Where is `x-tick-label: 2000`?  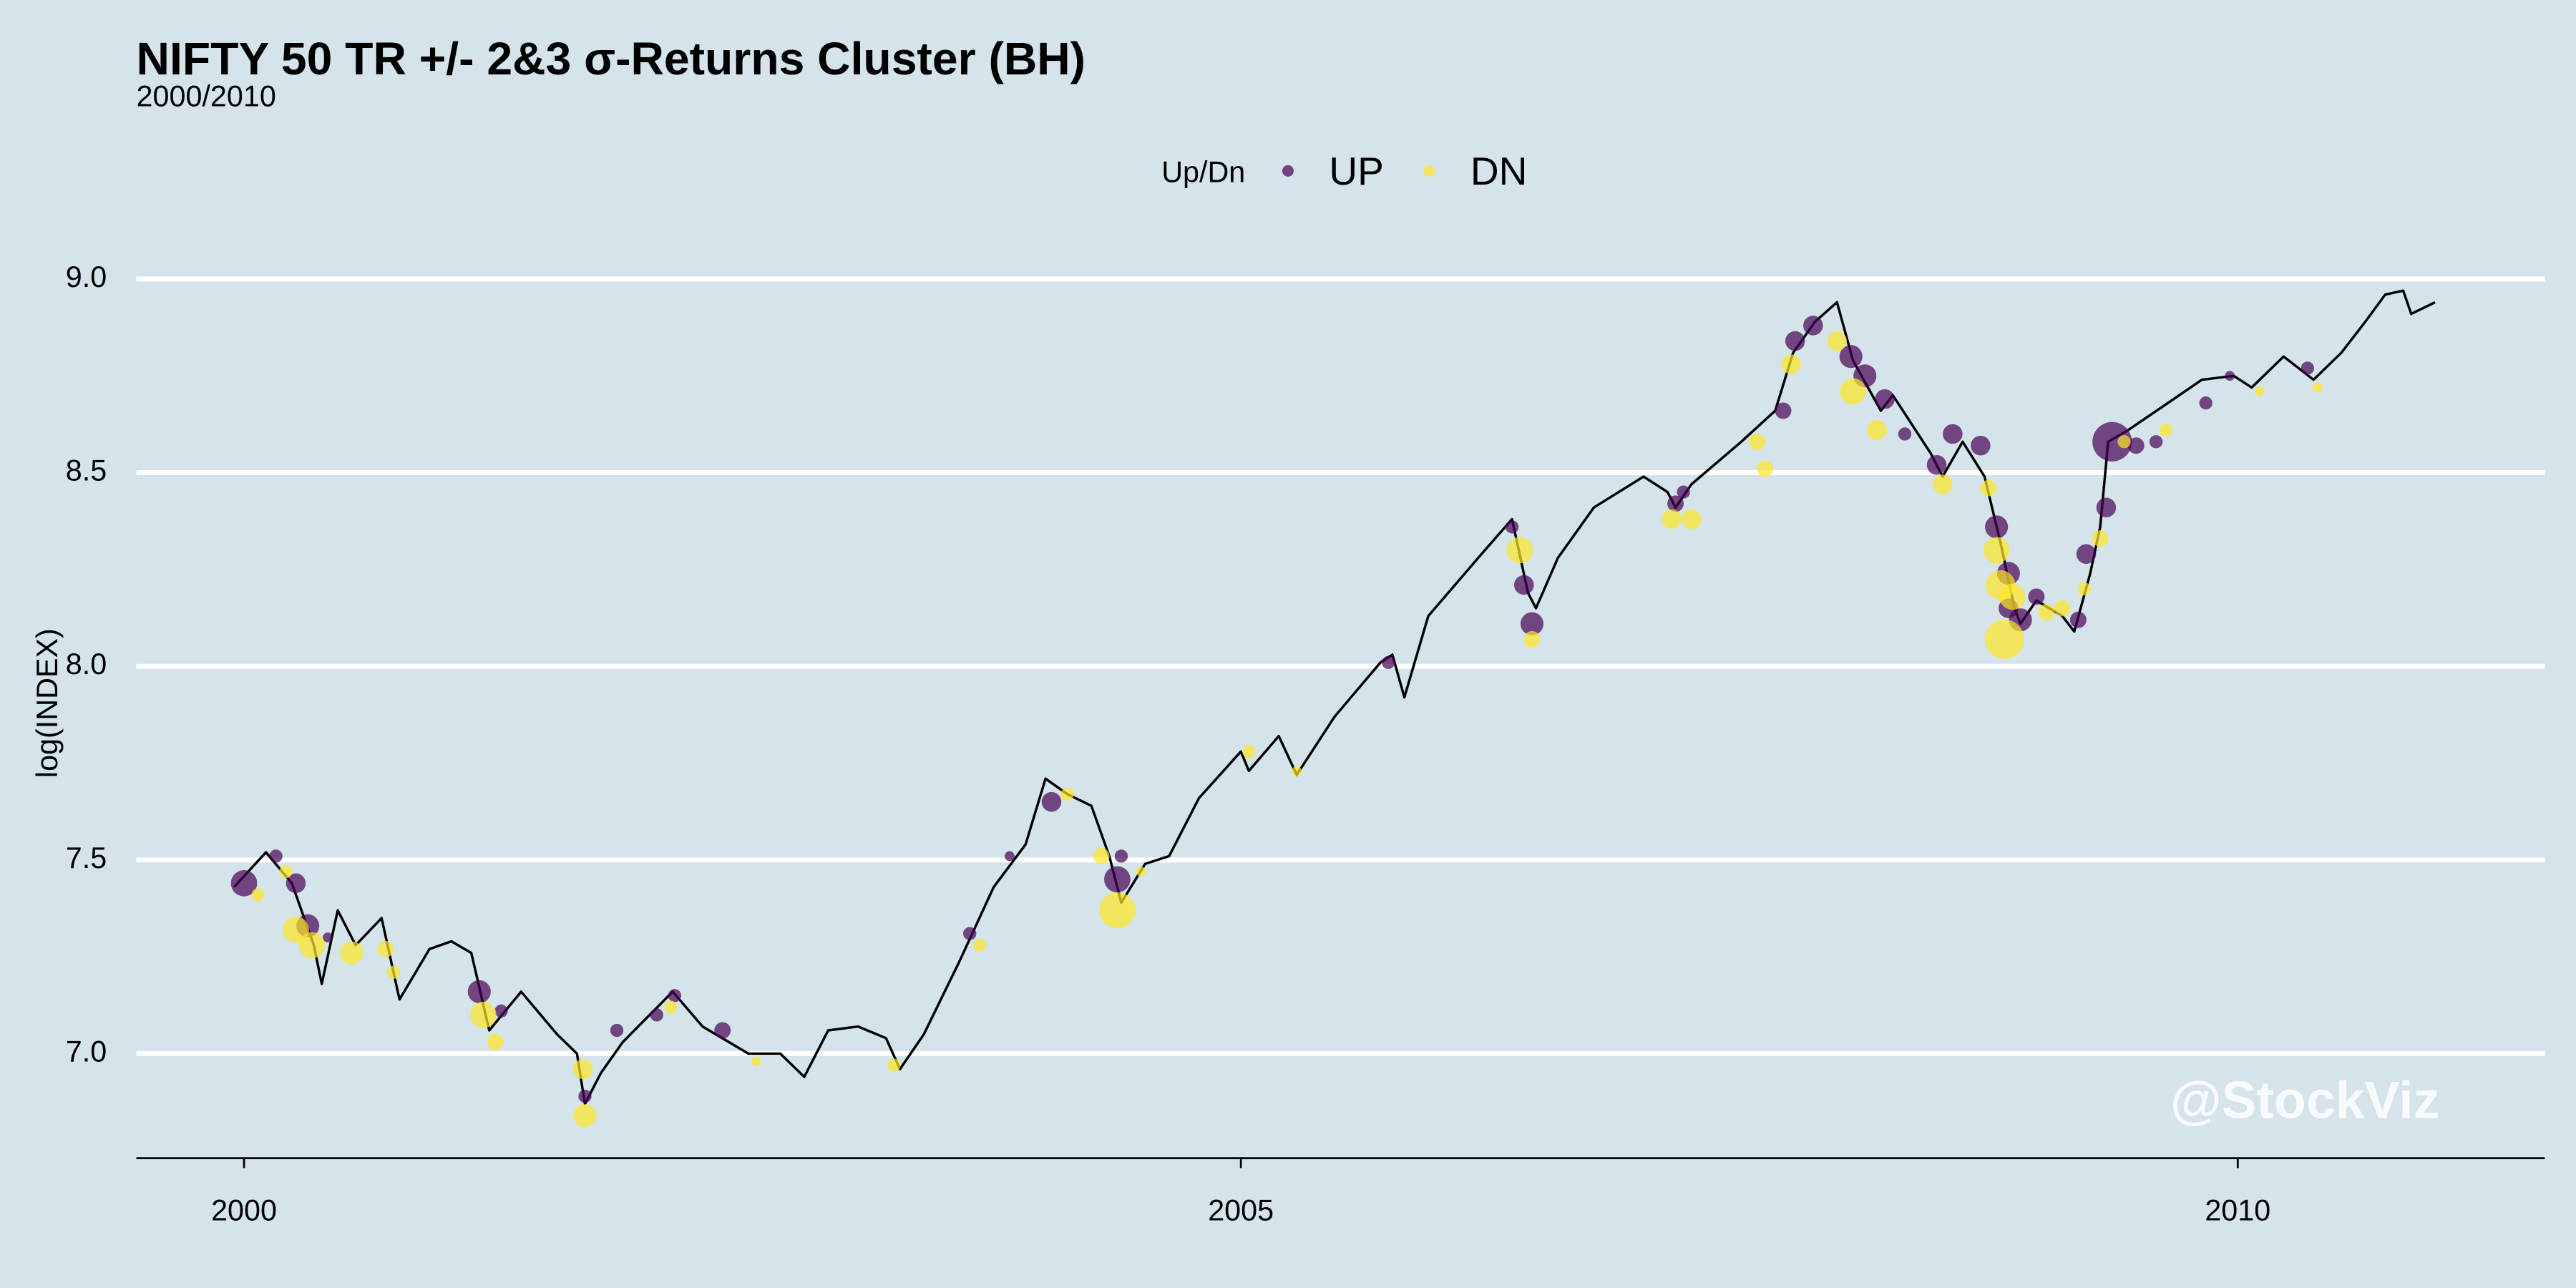
x-tick-label: 2000 is located at coordinates (244, 1210).